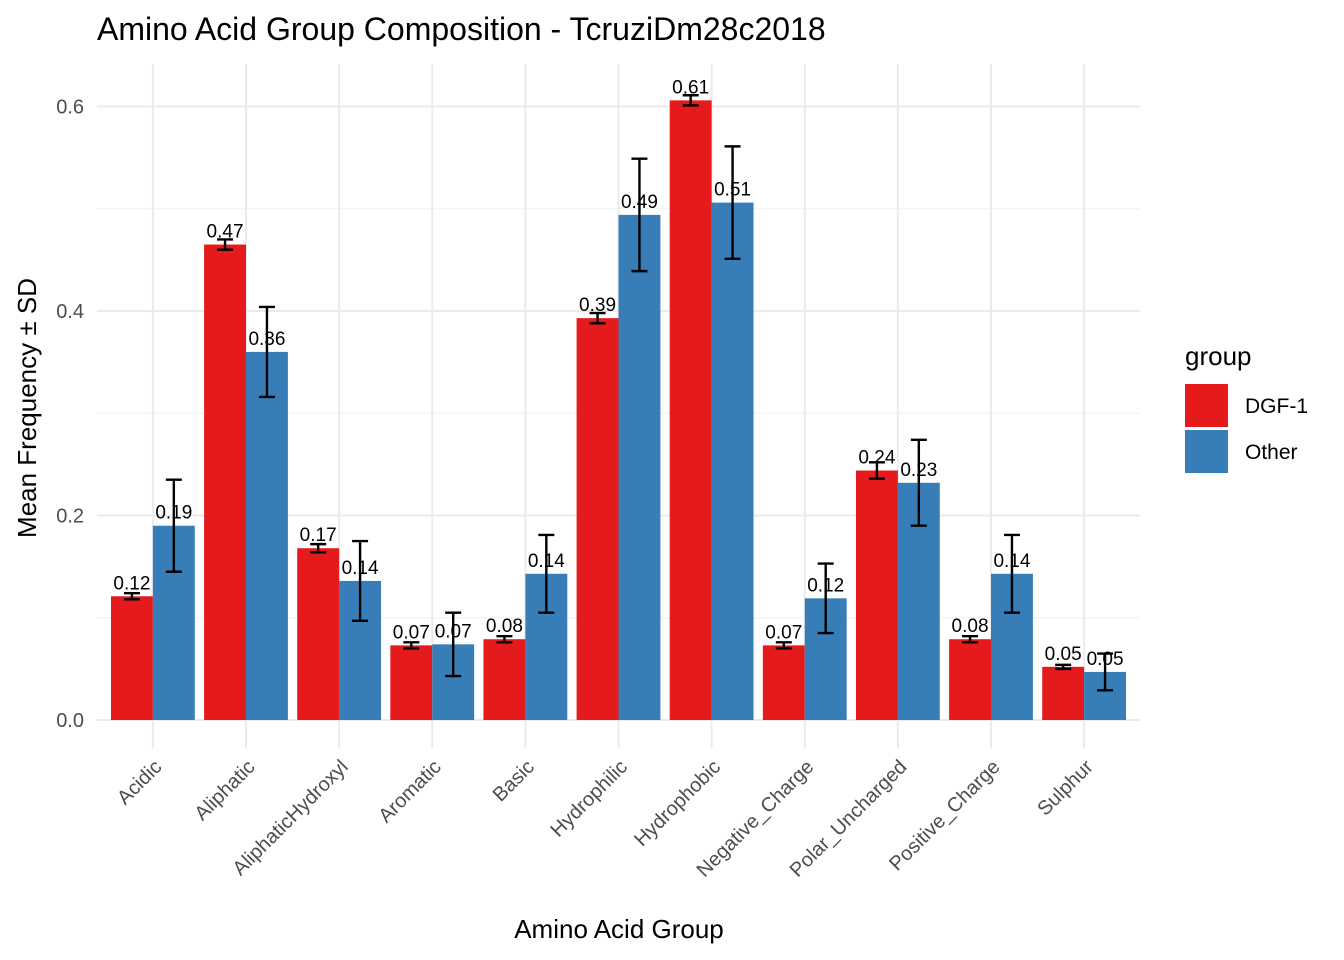 Image resolution: width=1344 pixels, height=960 pixels. Describe the element at coordinates (139, 782) in the screenshot. I see `x-tick-label: Acidic` at that location.